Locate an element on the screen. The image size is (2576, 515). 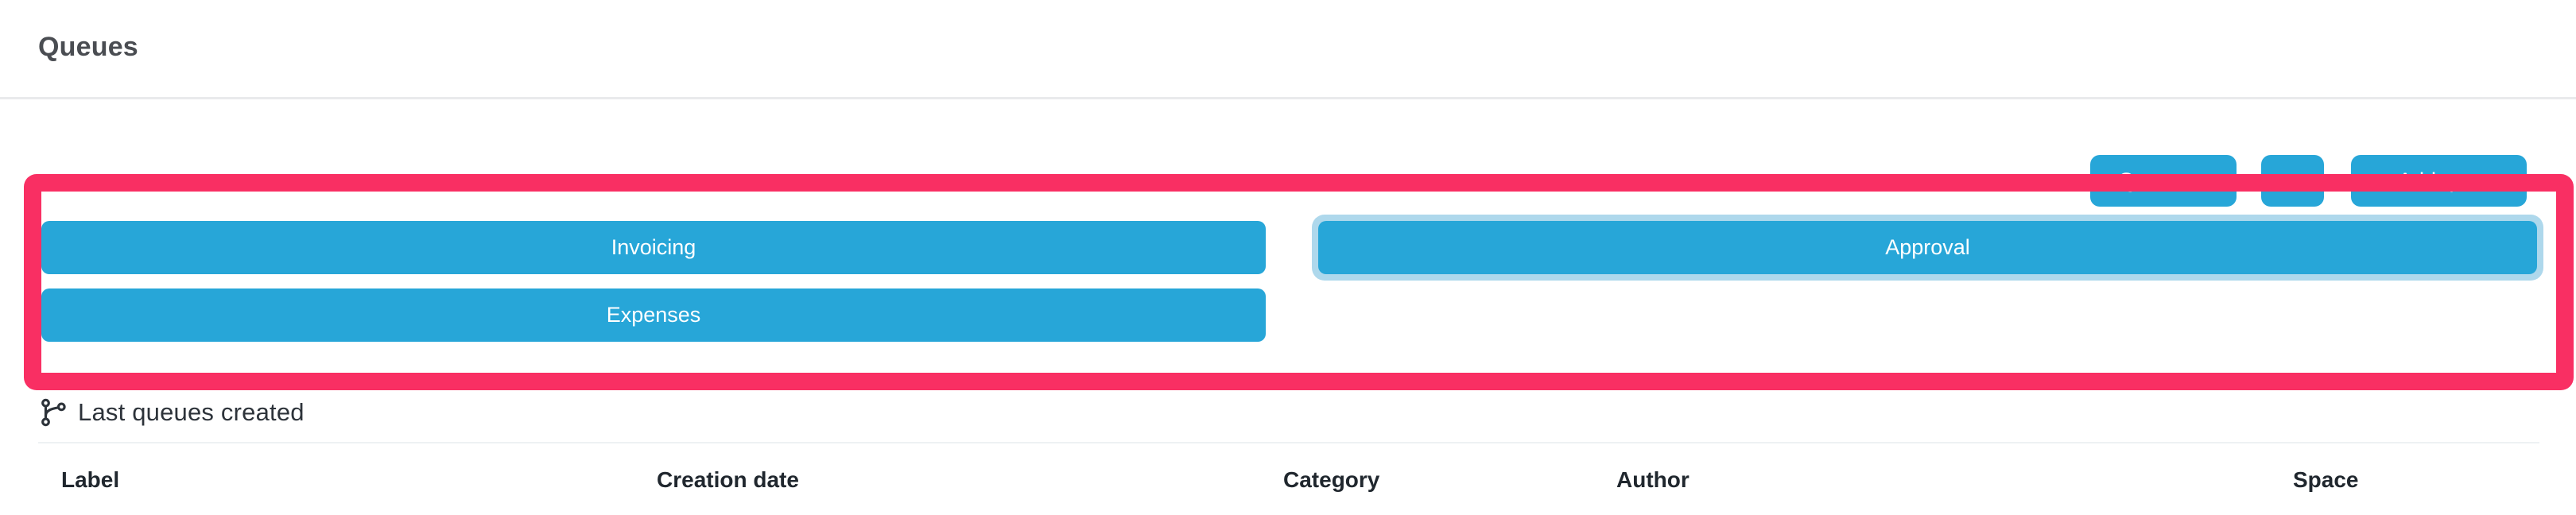
column-header-creation-date: Creation date is located at coordinates (728, 479).